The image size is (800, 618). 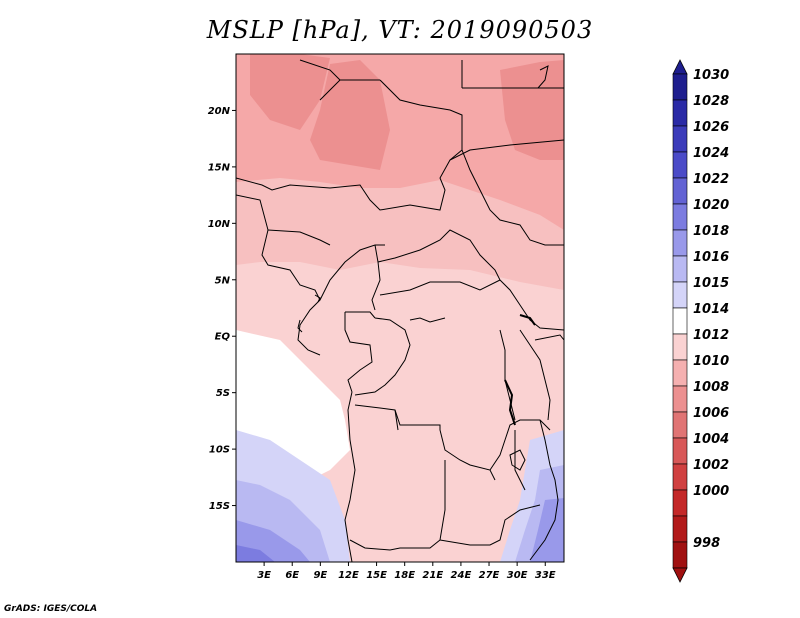 I want to click on bioko-island, so click(x=300, y=326).